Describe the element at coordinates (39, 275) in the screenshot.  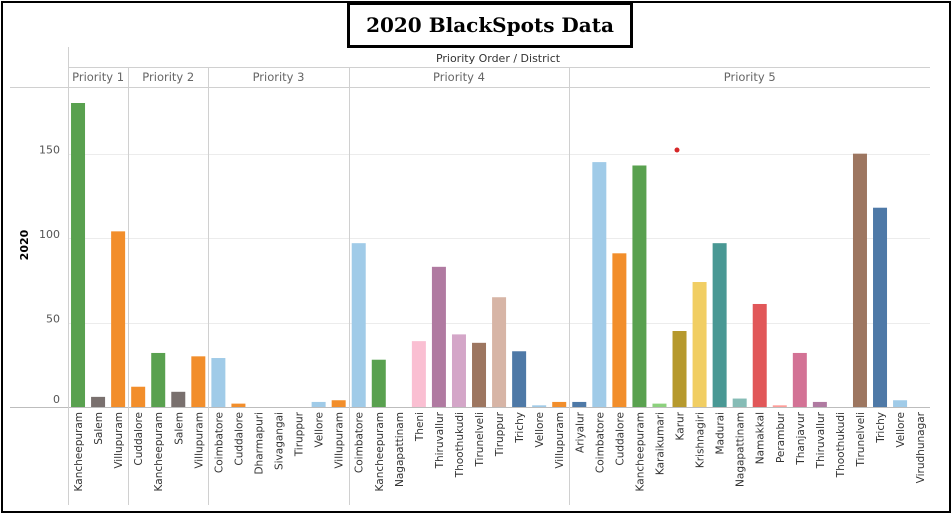
I see `y-axis: 2020 0 50 100 150` at that location.